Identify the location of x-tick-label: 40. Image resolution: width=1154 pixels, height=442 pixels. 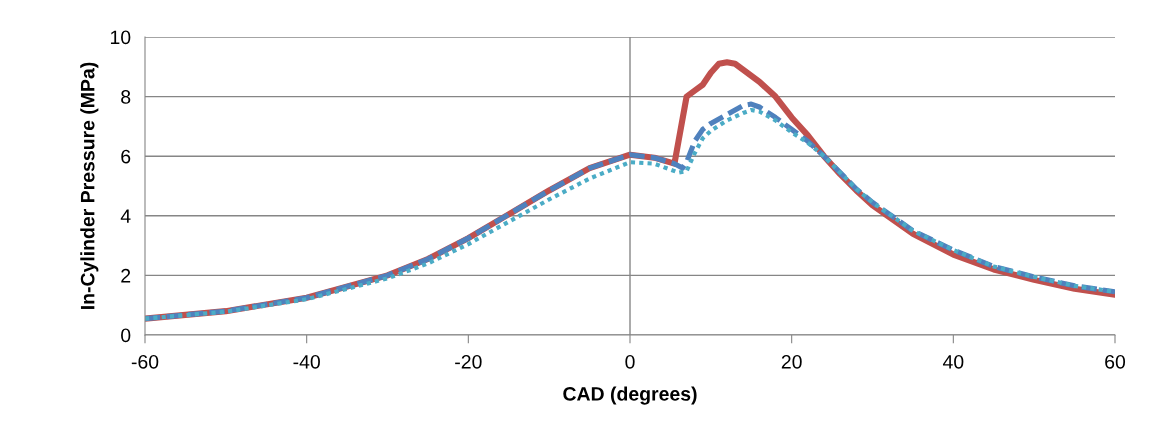
(953, 361).